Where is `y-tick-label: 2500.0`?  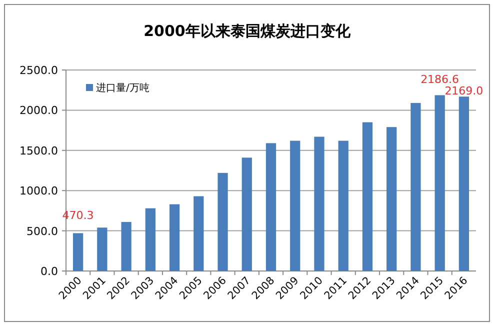
y-tick-label: 2500.0 is located at coordinates (39, 70).